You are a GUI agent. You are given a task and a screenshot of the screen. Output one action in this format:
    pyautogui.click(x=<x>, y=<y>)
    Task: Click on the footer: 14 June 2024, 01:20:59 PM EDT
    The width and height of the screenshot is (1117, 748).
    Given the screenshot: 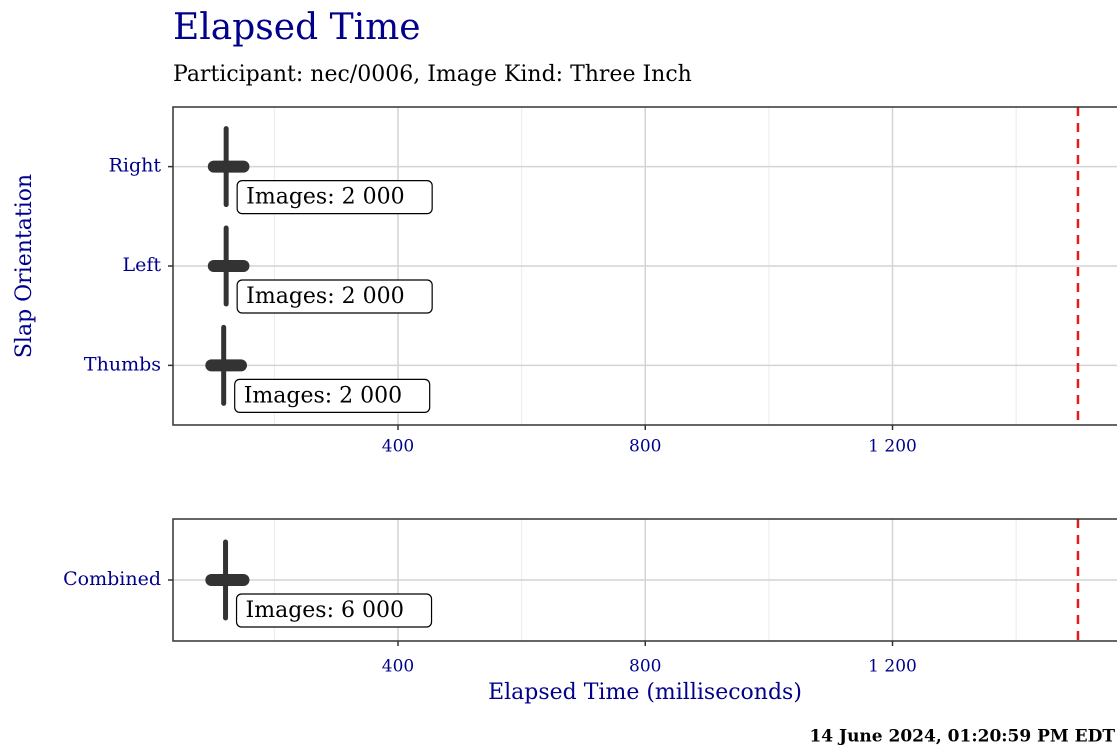 What is the action you would take?
    pyautogui.click(x=962, y=737)
    